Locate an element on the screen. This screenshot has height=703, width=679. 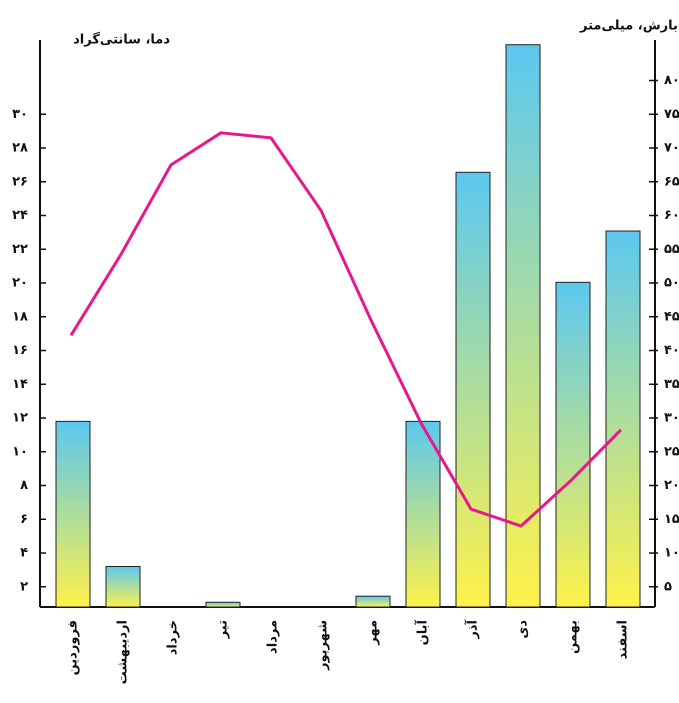
y2-tick-label: ۵۰ is located at coordinates (671, 283).